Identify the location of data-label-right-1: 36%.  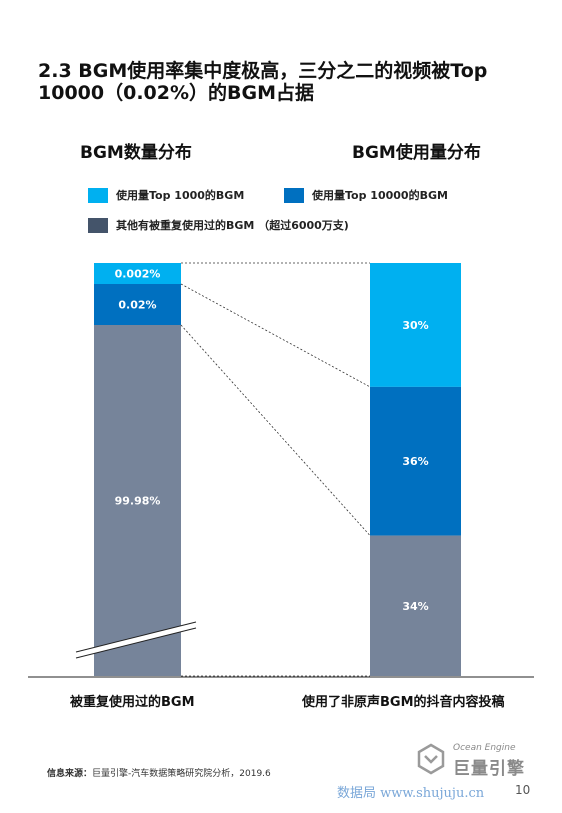
(415, 461).